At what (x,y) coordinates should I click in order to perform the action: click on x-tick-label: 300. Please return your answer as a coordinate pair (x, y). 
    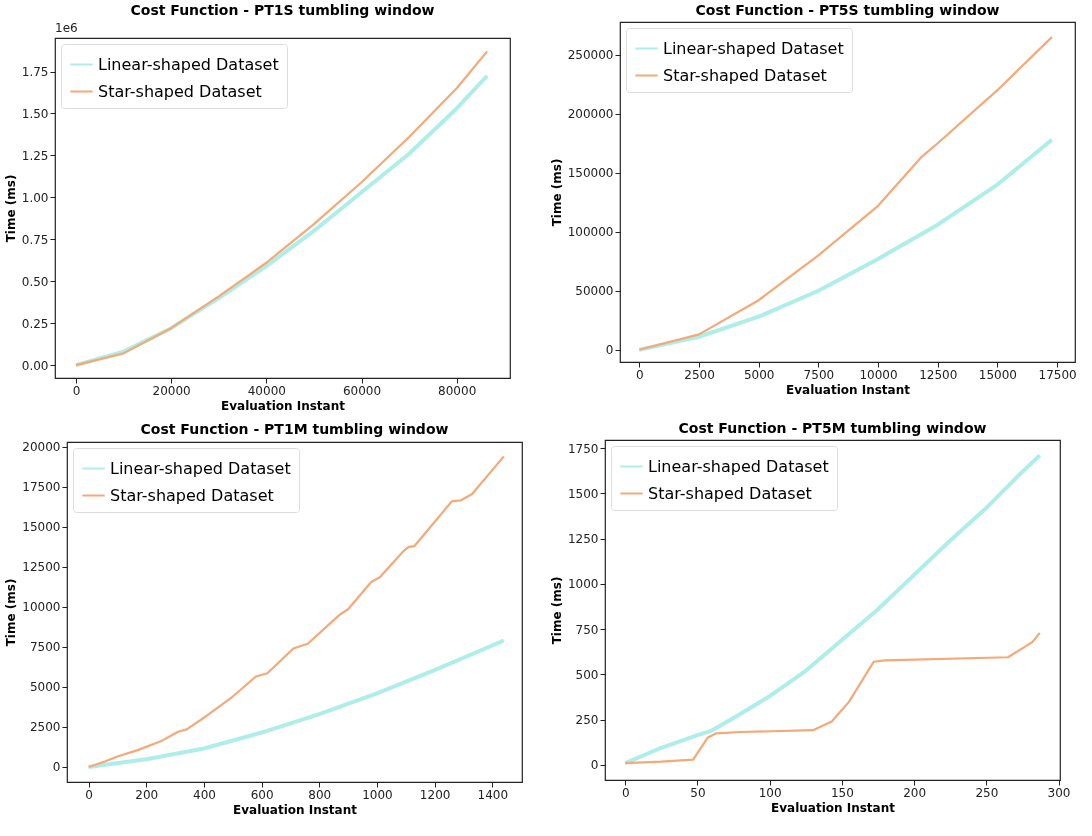
    Looking at the image, I should click on (1059, 792).